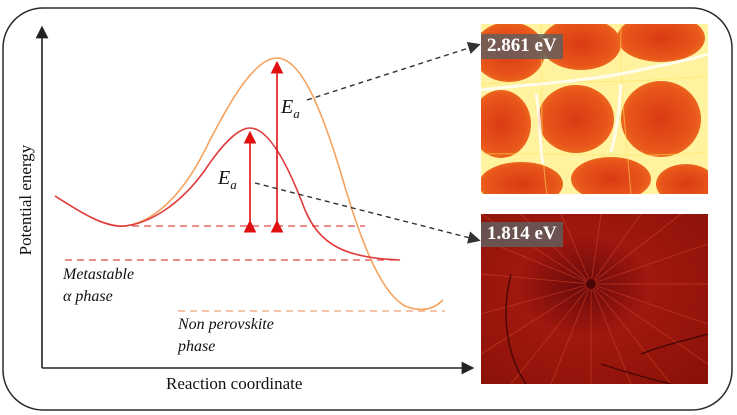  I want to click on non-perovskite-label: Non perovskite phase, so click(226, 335).